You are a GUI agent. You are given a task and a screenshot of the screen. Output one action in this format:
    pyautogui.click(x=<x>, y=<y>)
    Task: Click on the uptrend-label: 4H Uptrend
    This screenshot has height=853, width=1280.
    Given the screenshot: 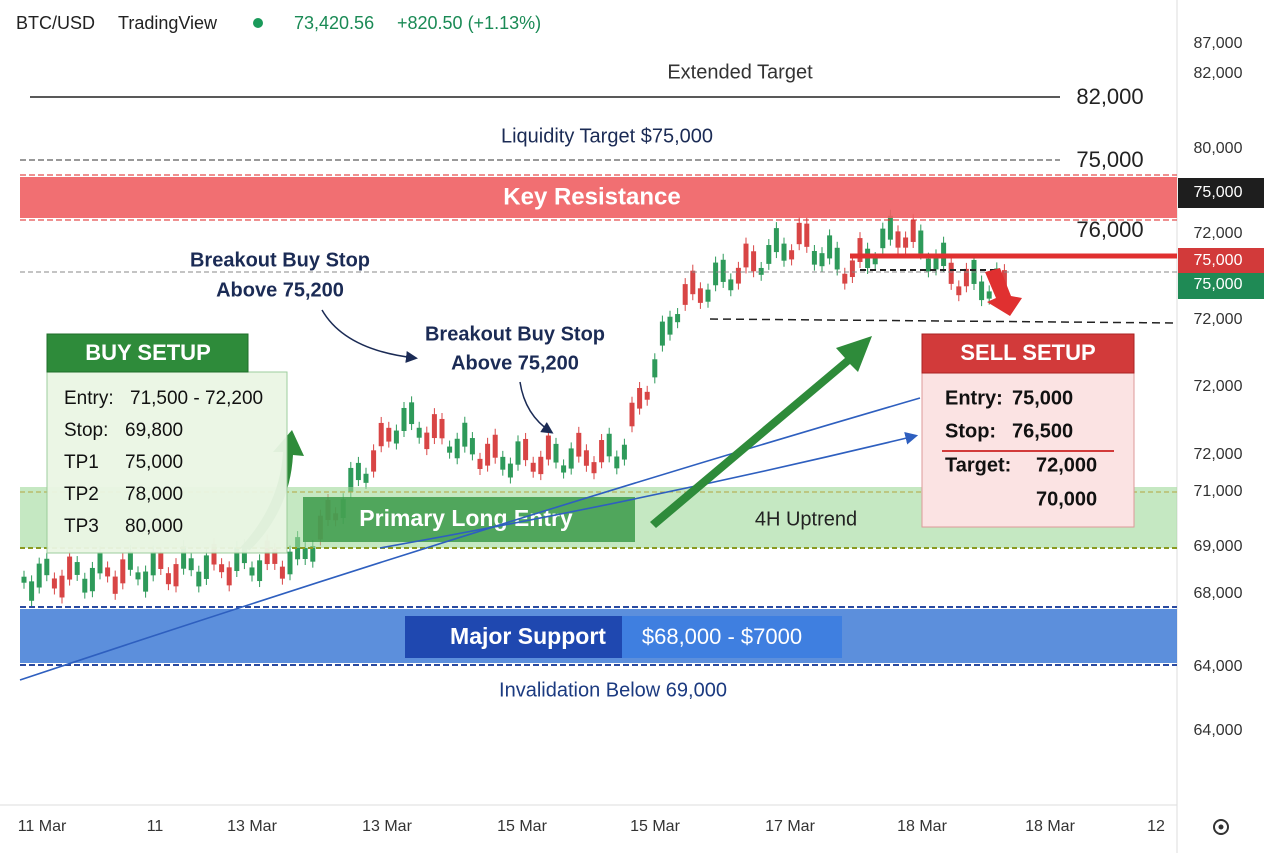 What is the action you would take?
    pyautogui.click(x=806, y=519)
    